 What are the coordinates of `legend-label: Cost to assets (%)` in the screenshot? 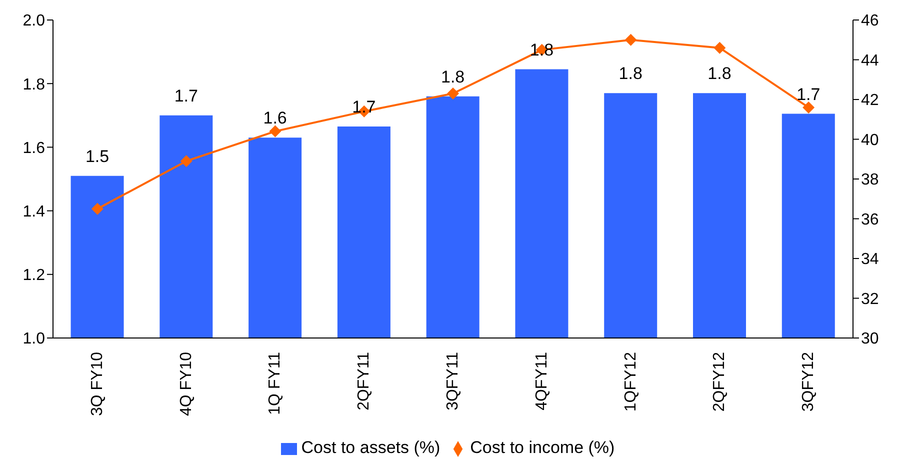 It's located at (370, 447).